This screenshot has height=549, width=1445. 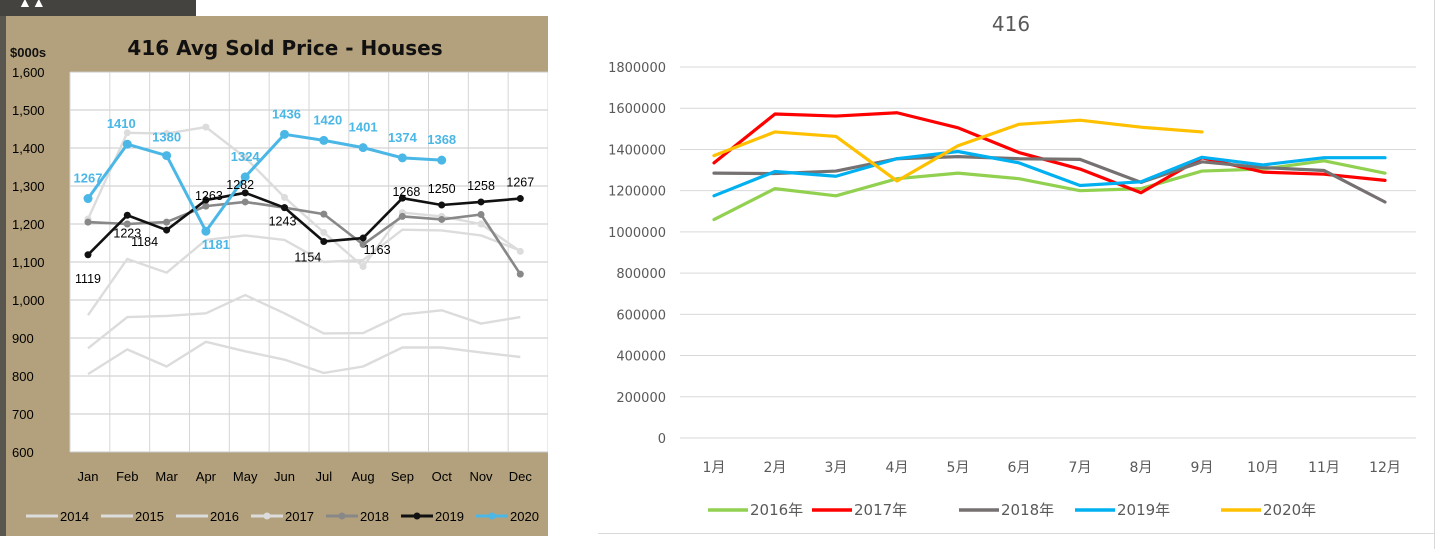 I want to click on legend-marker-2019, so click(x=417, y=516).